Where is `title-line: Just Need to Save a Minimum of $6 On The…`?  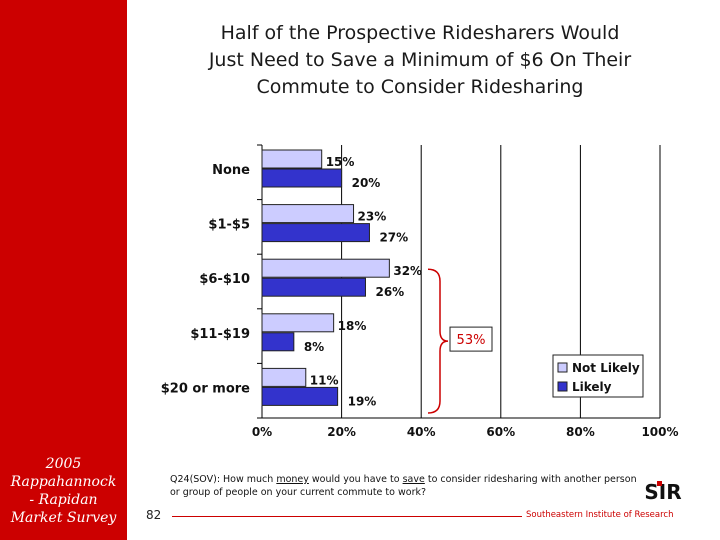
title-line: Just Need to Save a Minimum of $6 On The… is located at coordinates (420, 60).